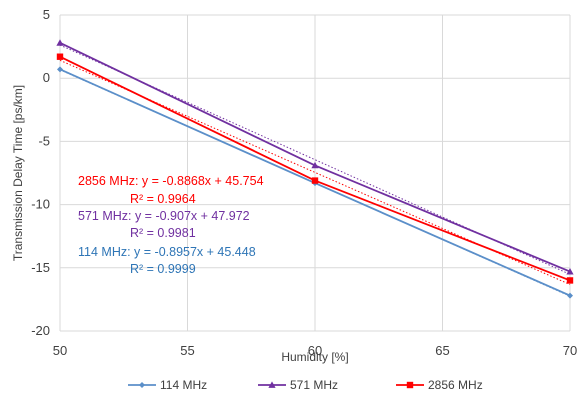  What do you see at coordinates (164, 216) in the screenshot?
I see `trendline-equation: 571 MHz: y = -0.907x + 47.972` at bounding box center [164, 216].